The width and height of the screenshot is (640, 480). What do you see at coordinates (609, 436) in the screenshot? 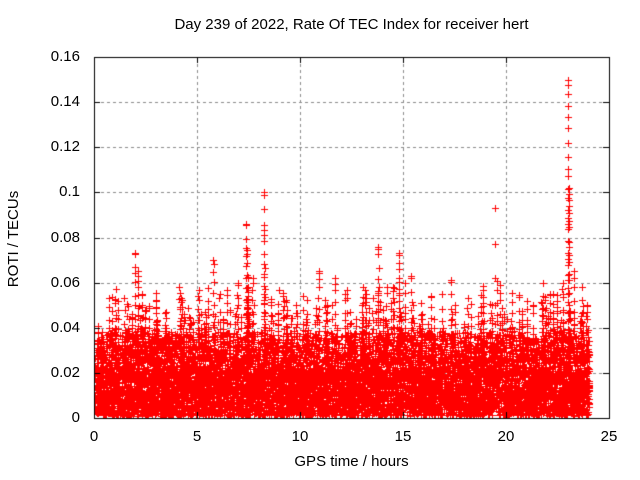
I see `x-tick-label: 25` at bounding box center [609, 436].